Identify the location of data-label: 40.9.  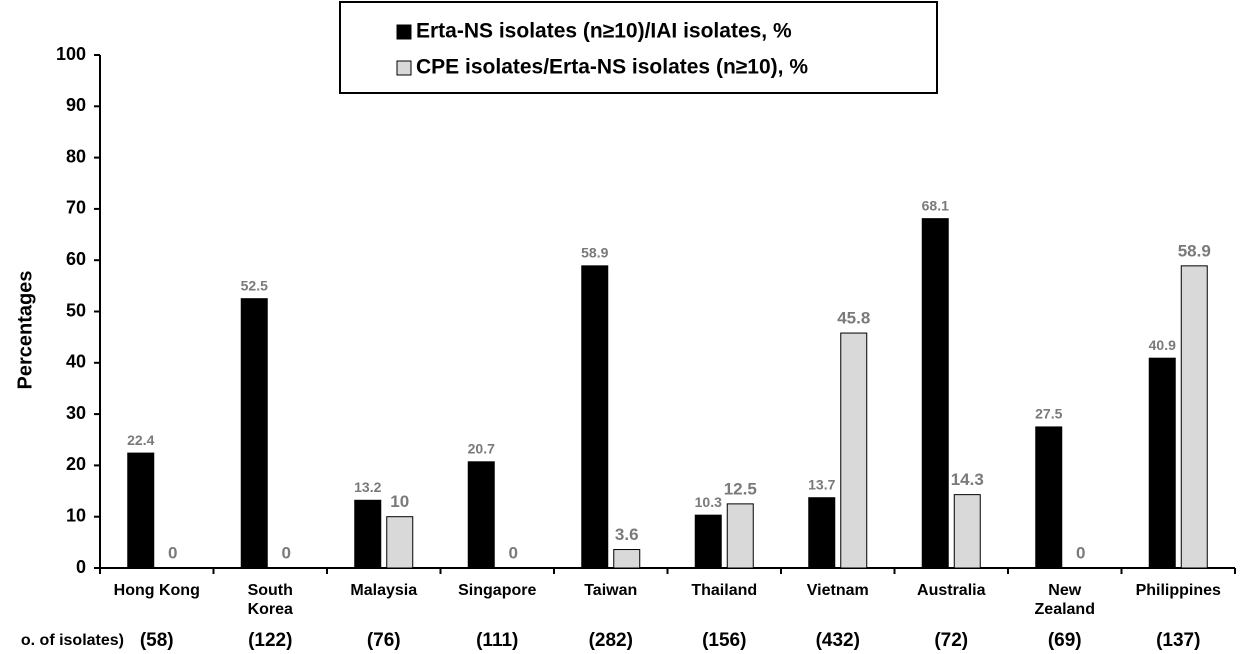
(1162, 345).